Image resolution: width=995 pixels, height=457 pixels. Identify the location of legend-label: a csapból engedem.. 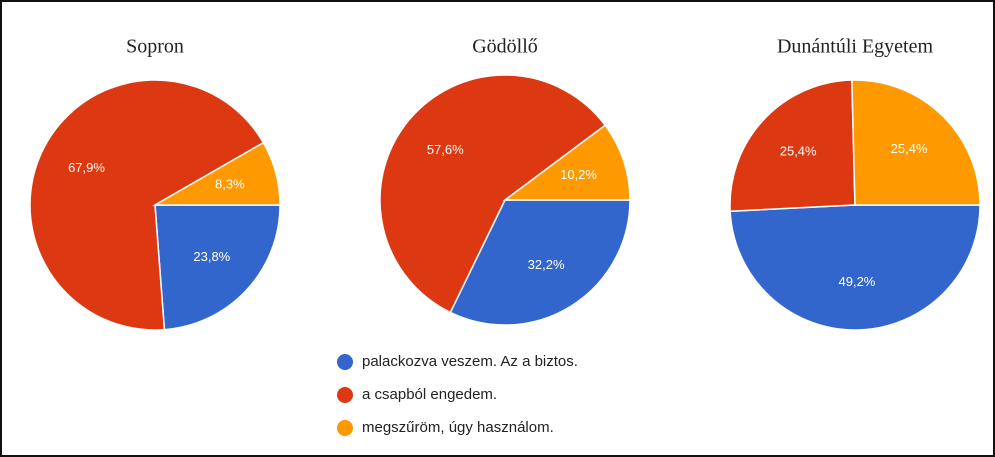
(429, 394).